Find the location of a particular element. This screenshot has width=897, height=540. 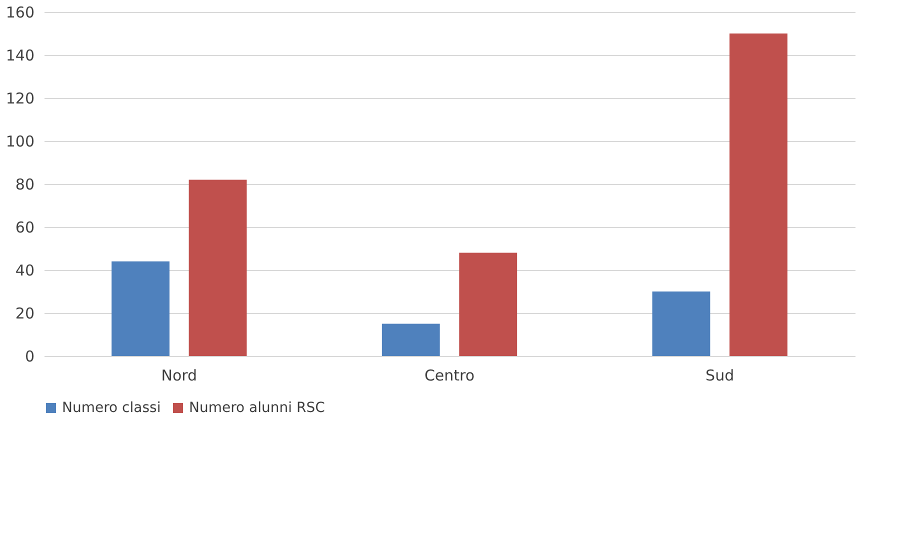

y-tick-label: 60 is located at coordinates (24, 227).